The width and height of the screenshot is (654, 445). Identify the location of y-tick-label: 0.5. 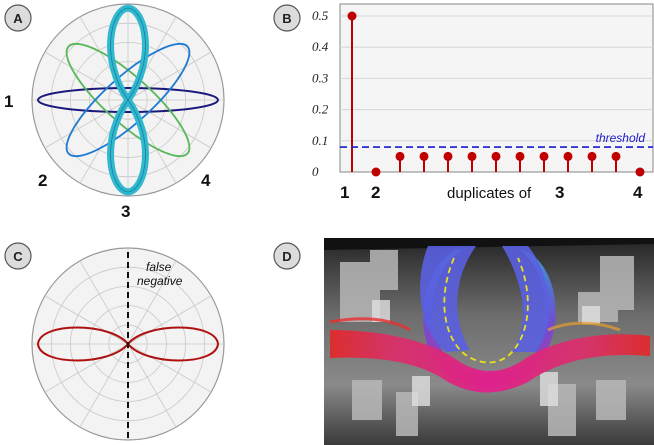
(320, 15).